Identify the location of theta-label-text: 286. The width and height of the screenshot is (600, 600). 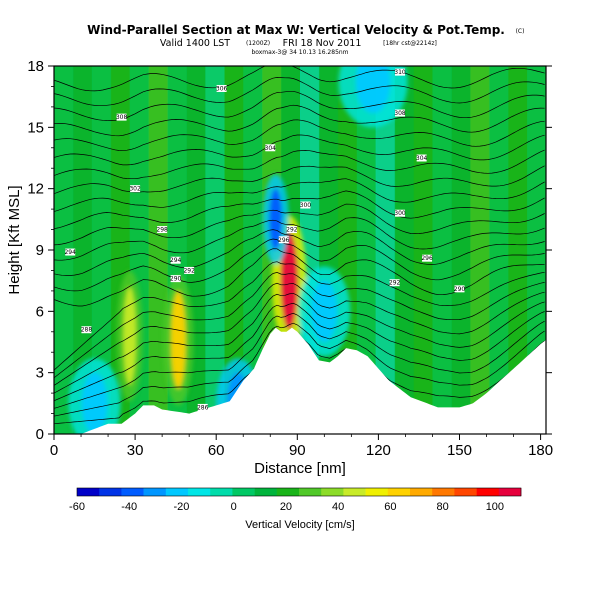
(203, 407).